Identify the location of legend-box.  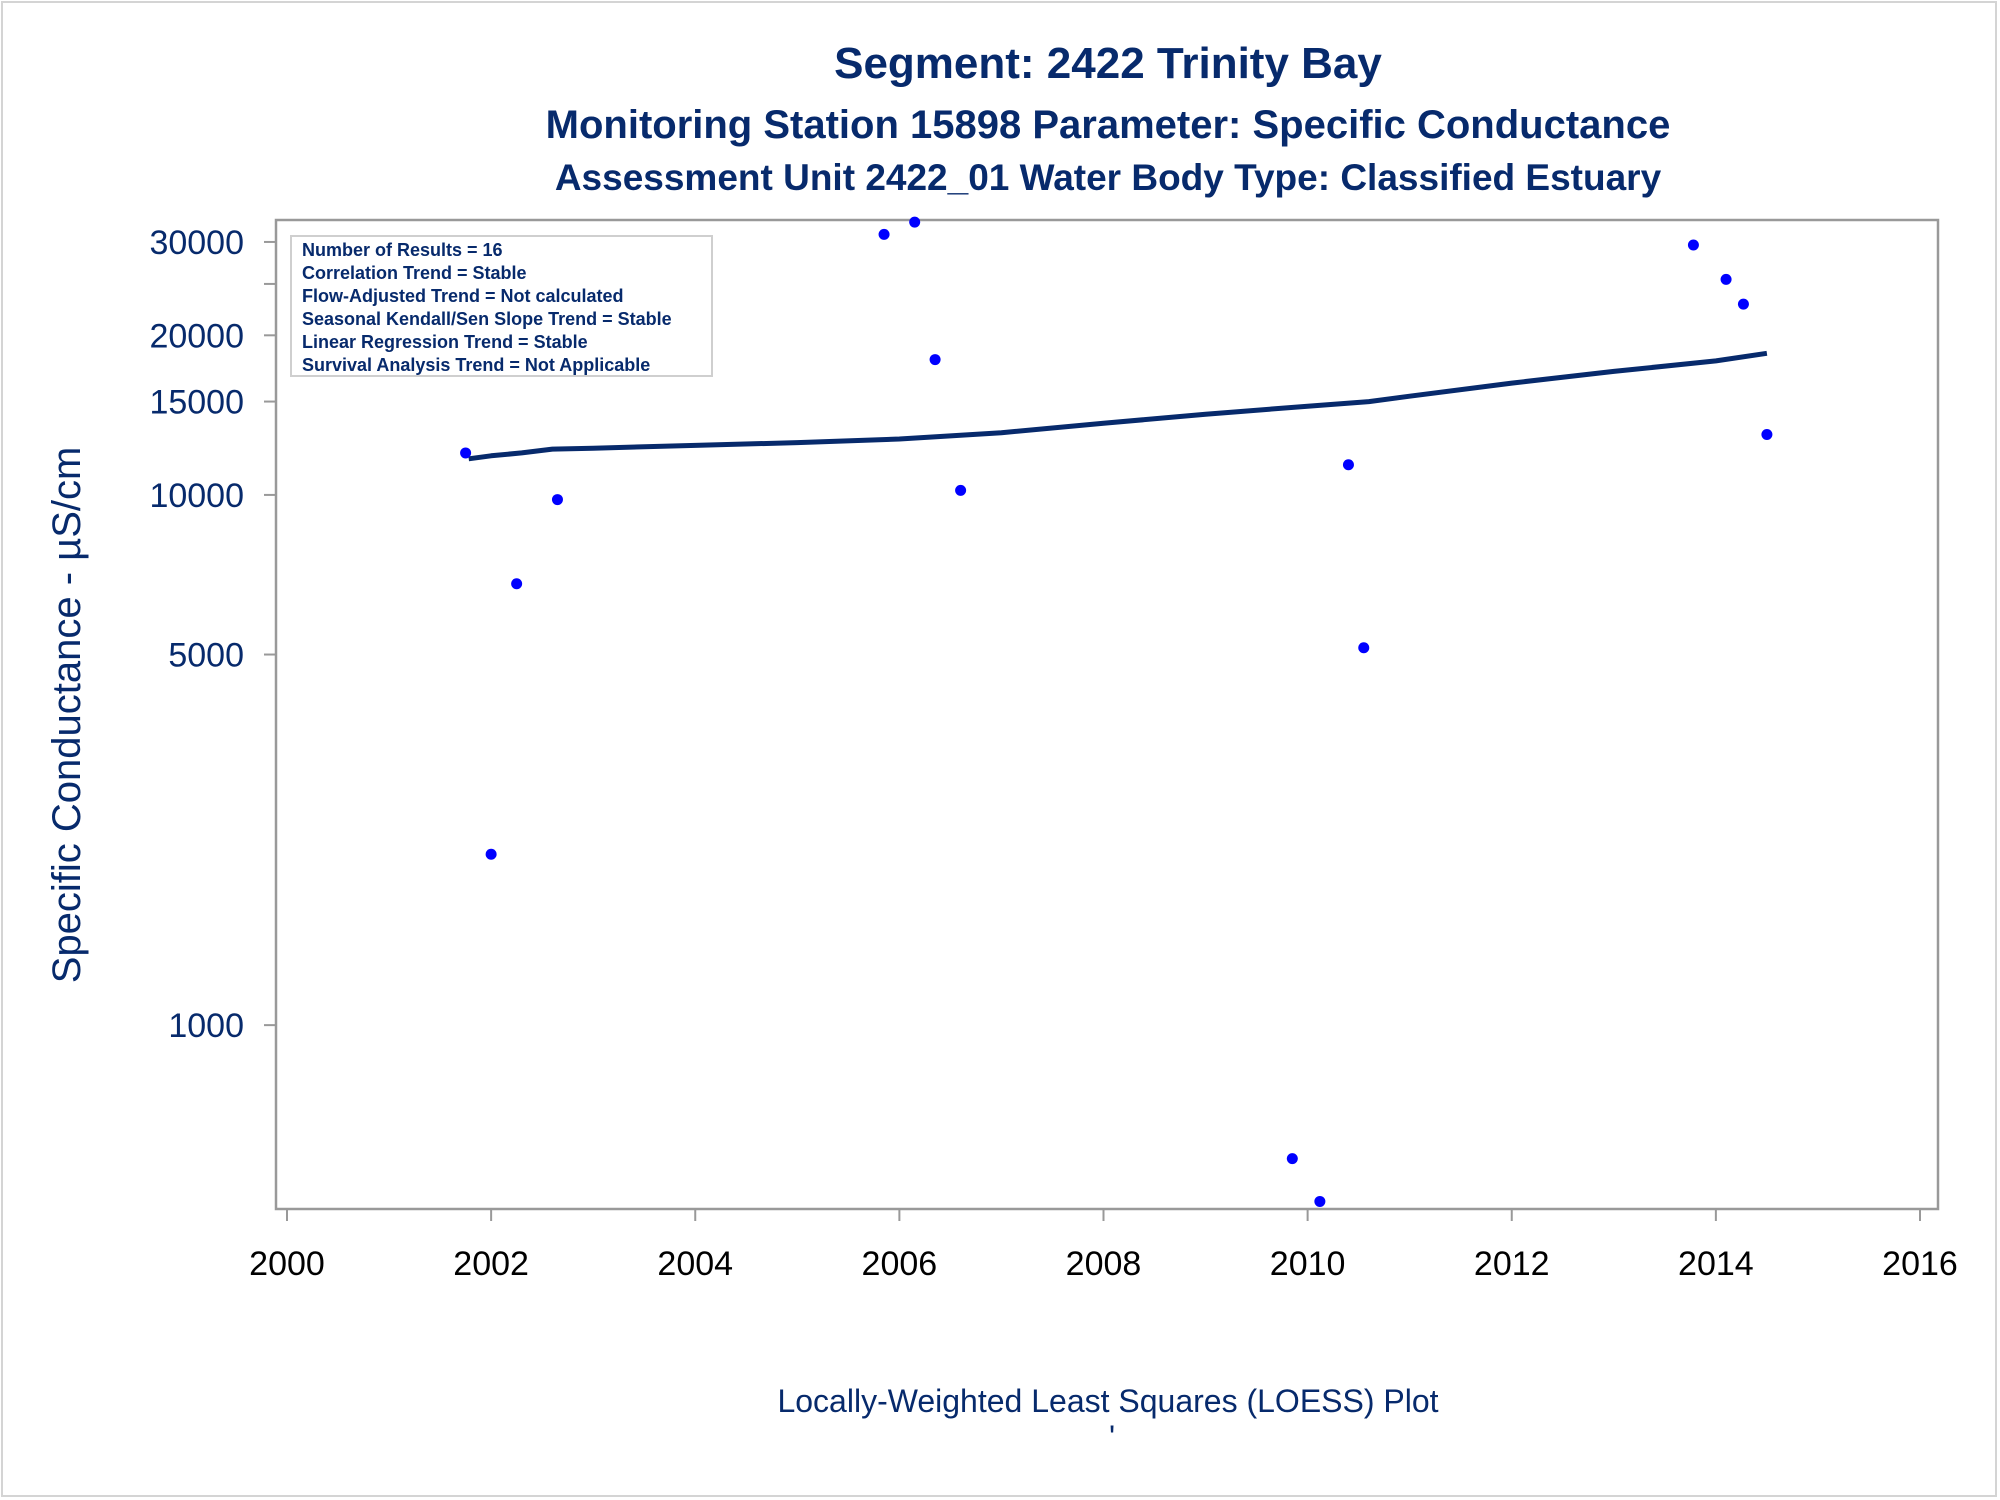
(501, 306).